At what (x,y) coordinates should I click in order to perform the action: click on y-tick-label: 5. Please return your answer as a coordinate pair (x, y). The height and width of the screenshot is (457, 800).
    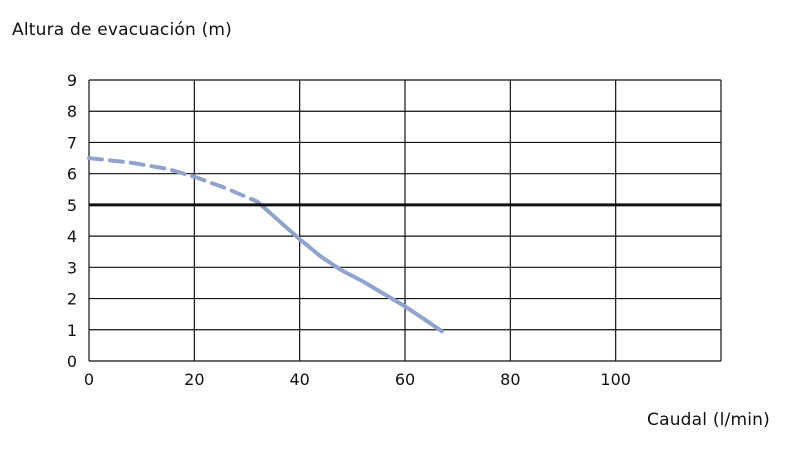
    Looking at the image, I should click on (72, 205).